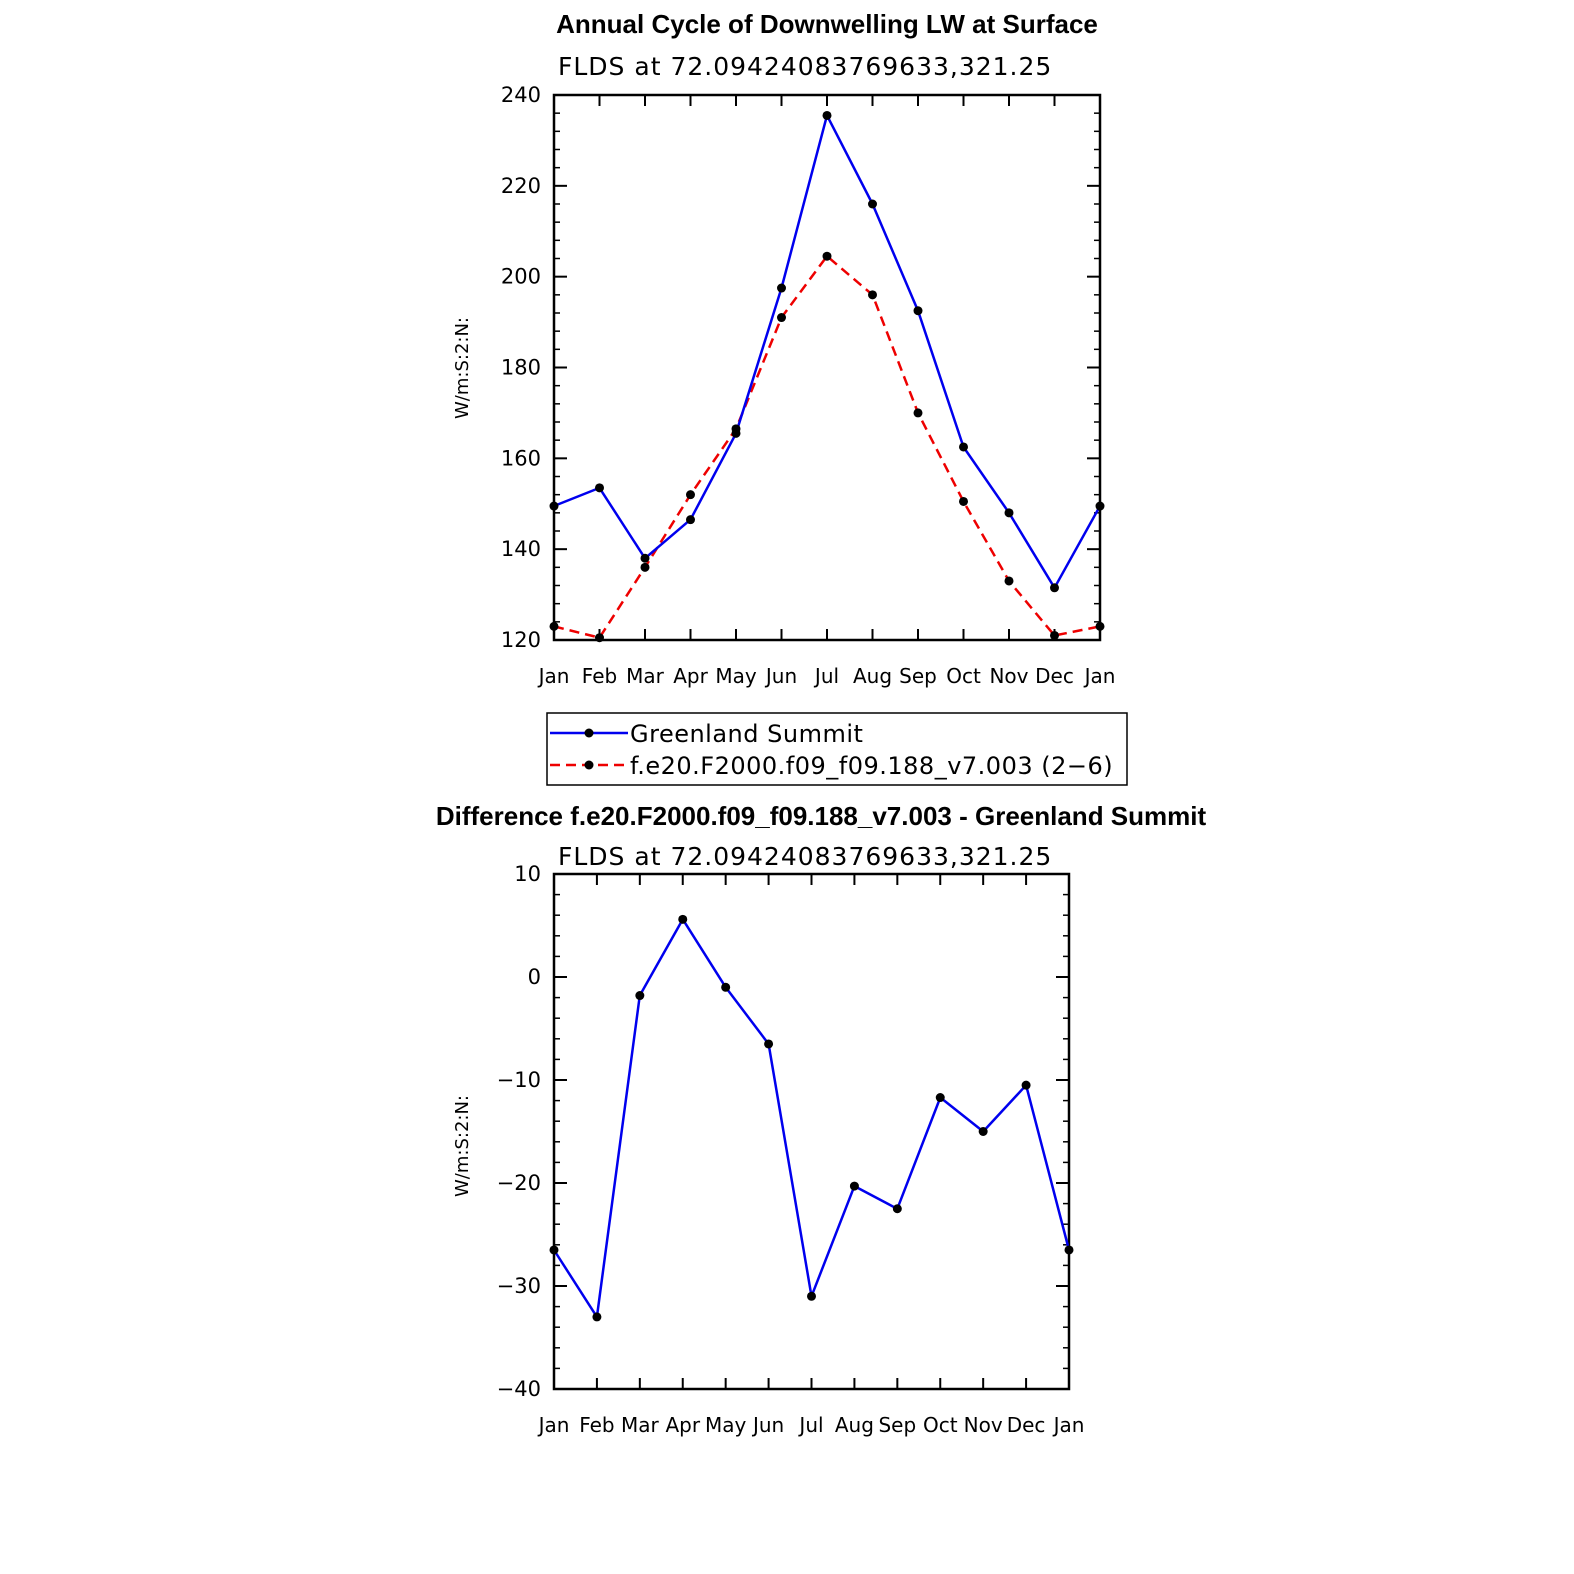 The height and width of the screenshot is (1574, 1574). I want to click on chart2-x-tick-label: Nov, so click(983, 1425).